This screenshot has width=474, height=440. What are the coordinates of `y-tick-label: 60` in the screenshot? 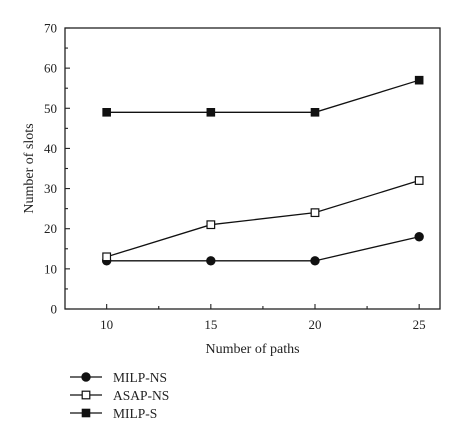 It's located at (50, 68).